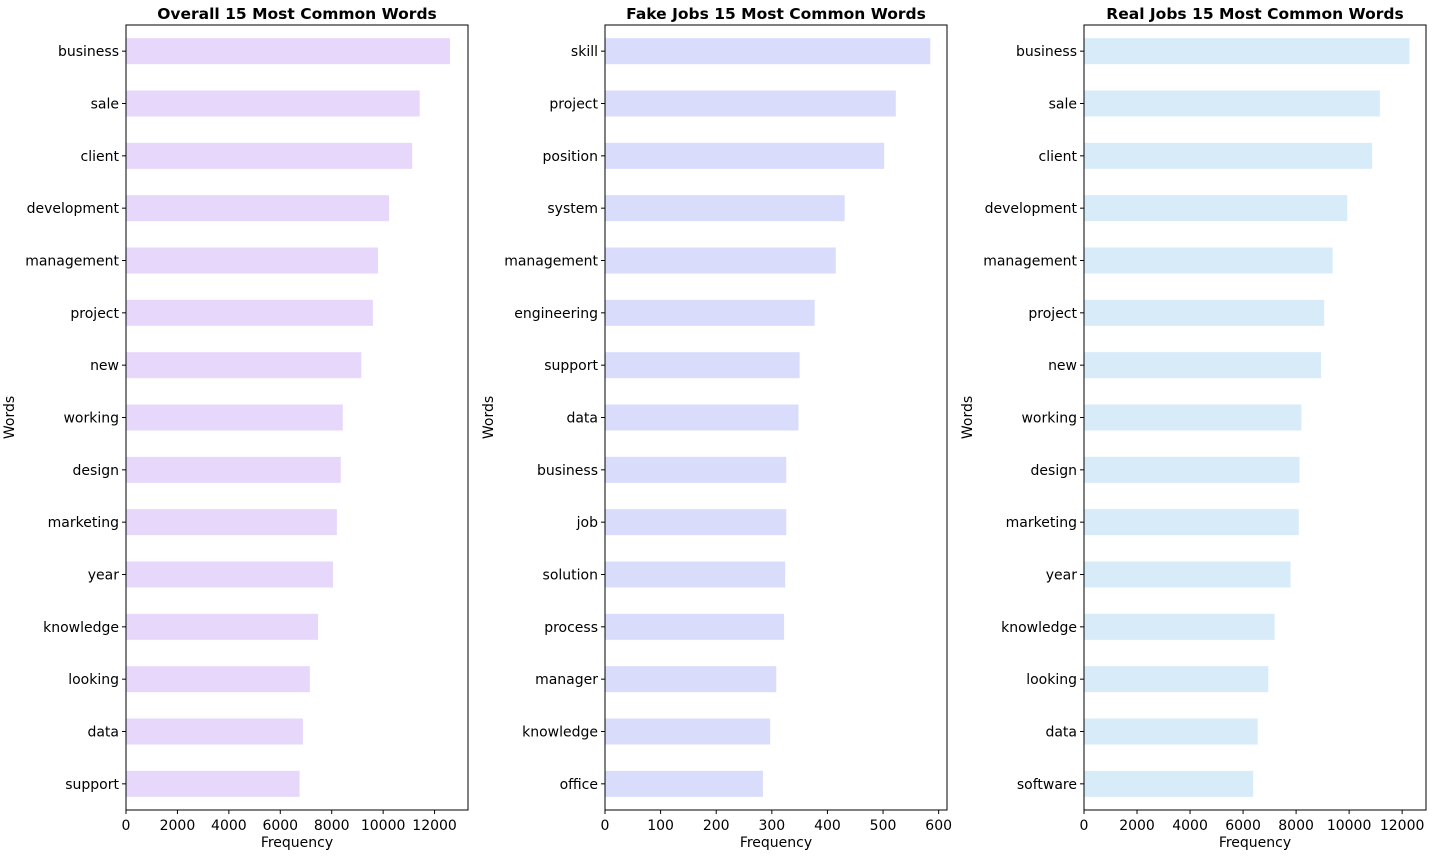 The image size is (1432, 856). Describe the element at coordinates (827, 826) in the screenshot. I see `x-tick-label: 400` at that location.